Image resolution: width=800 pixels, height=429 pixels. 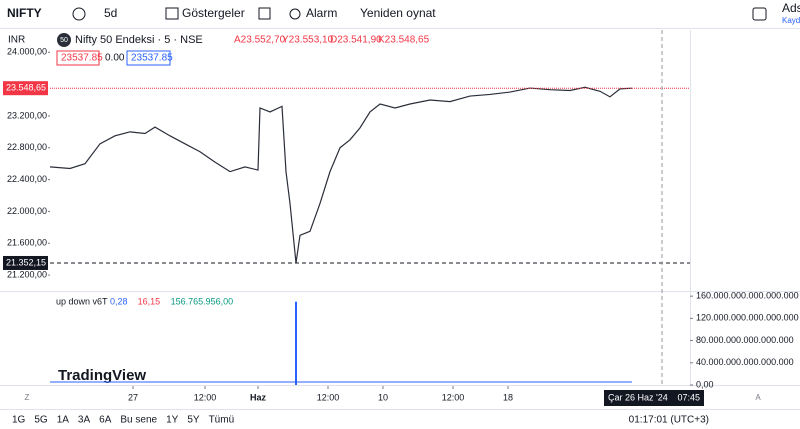 What do you see at coordinates (19, 420) in the screenshot?
I see `range-button: 1G` at bounding box center [19, 420].